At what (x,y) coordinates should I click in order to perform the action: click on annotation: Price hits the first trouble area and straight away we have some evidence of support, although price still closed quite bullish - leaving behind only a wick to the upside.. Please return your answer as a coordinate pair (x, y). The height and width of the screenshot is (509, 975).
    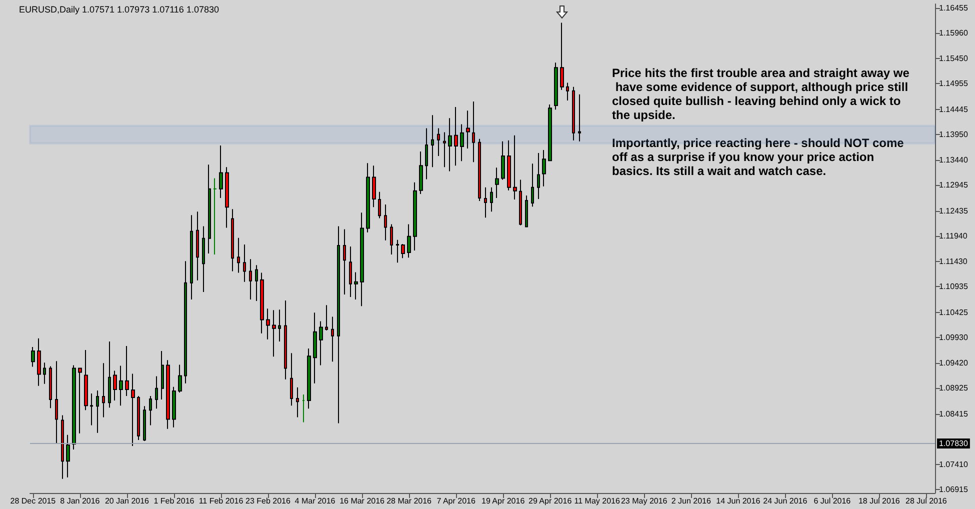
    Looking at the image, I should click on (762, 94).